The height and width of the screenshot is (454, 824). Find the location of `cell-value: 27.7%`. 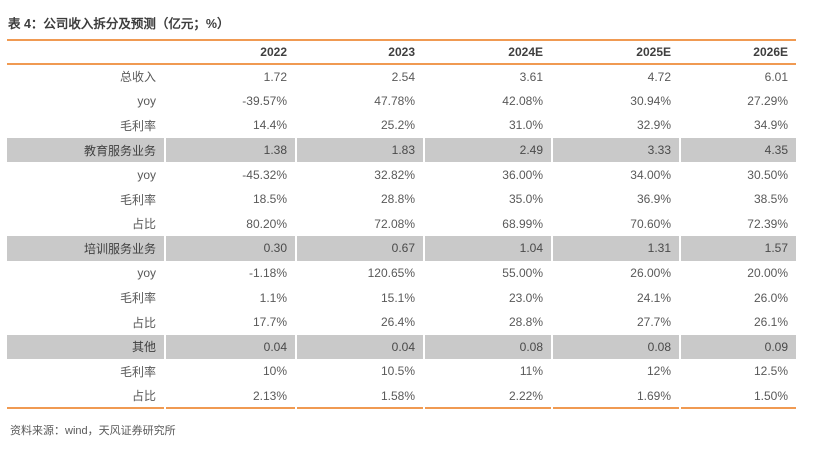

cell-value: 27.7% is located at coordinates (615, 322).